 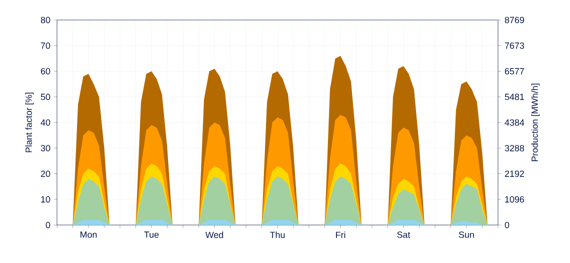 What do you see at coordinates (45, 71) in the screenshot?
I see `y-tick-label: 60` at bounding box center [45, 71].